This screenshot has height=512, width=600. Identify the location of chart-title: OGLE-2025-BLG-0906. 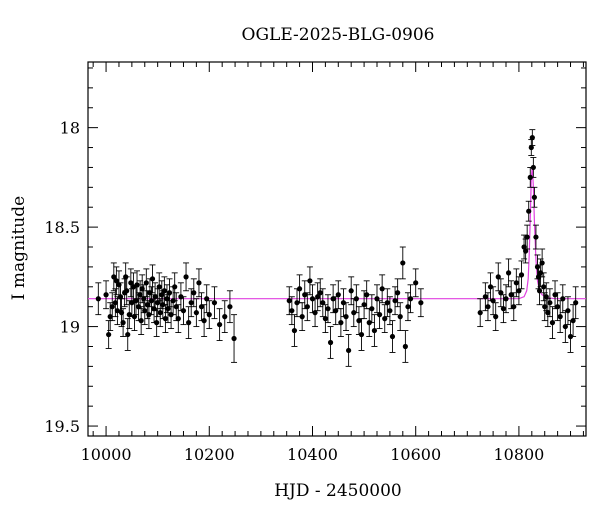
(338, 35).